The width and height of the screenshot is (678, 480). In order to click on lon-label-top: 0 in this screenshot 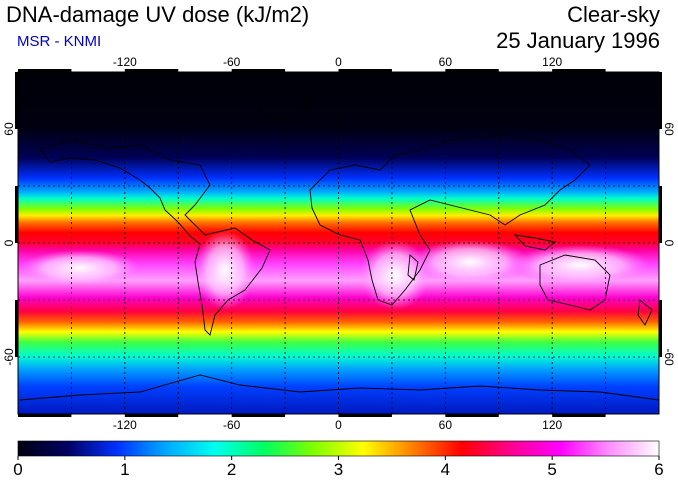, I will do `click(338, 62)`.